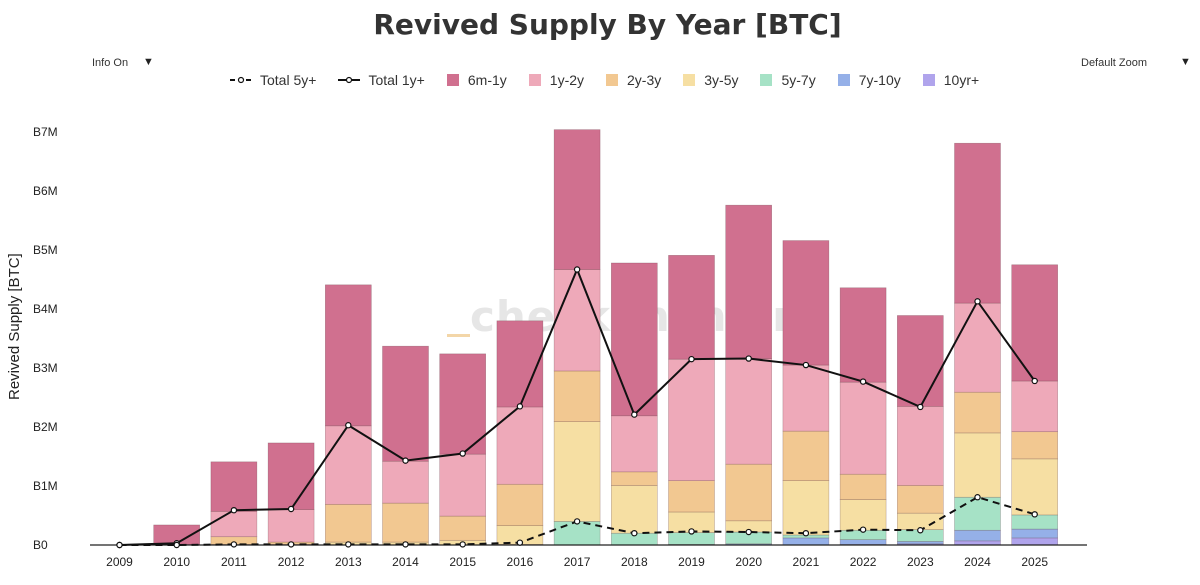 This screenshot has width=1200, height=585. Describe the element at coordinates (381, 80) in the screenshot. I see `legend-item-total-1y: Total 1y+` at that location.